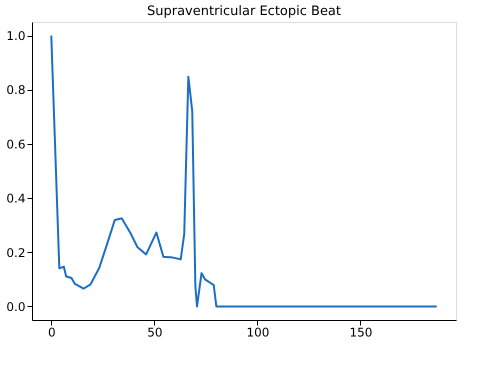  What do you see at coordinates (16, 253) in the screenshot?
I see `y-tick-label: 0.2` at bounding box center [16, 253].